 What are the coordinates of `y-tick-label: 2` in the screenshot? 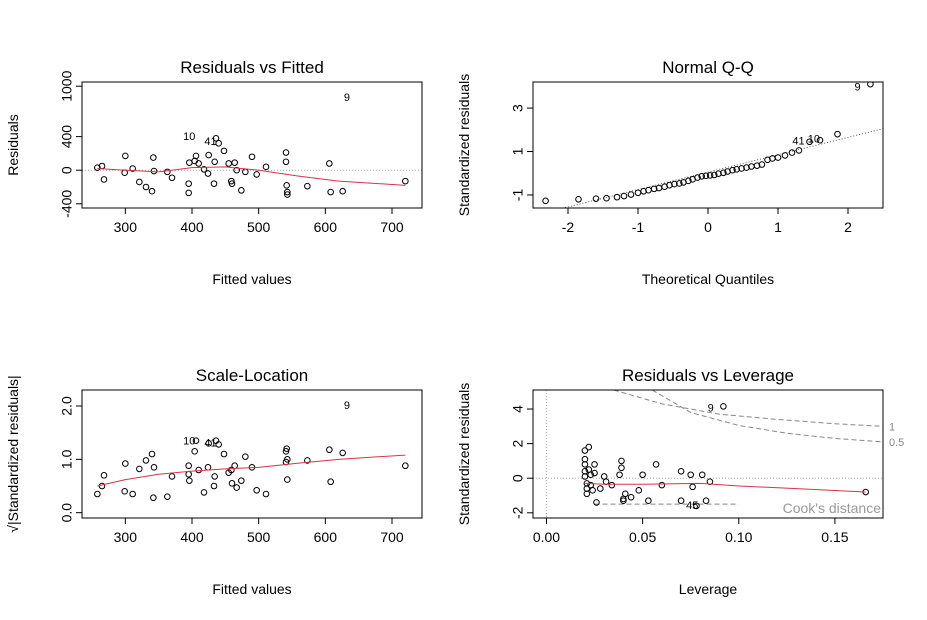 It's located at (518, 444).